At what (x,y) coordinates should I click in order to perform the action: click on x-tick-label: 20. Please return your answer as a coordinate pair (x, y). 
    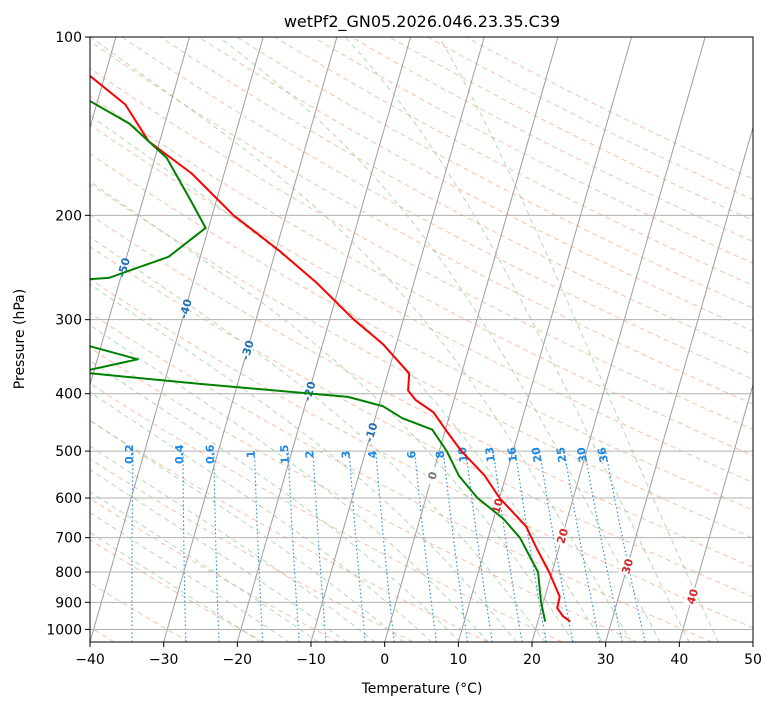
    Looking at the image, I should click on (532, 660).